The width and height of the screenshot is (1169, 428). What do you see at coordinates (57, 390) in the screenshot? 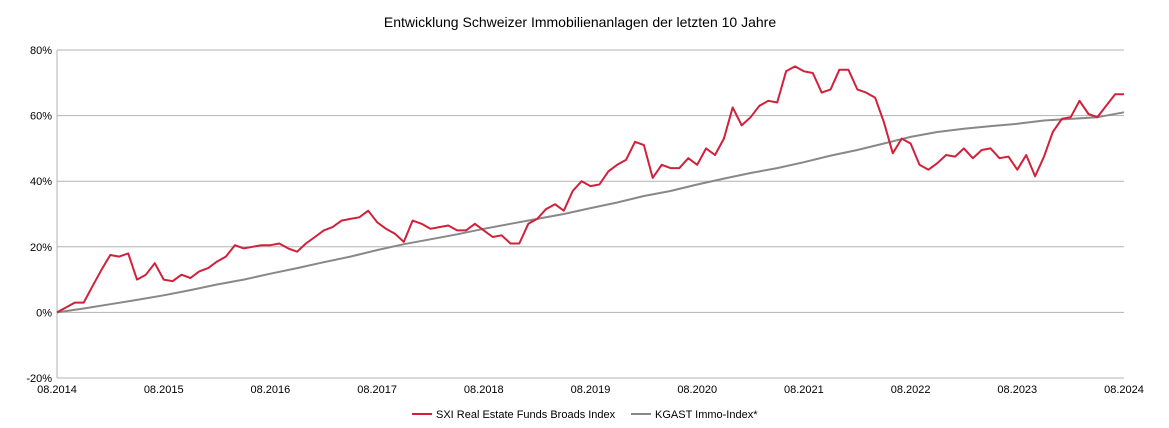
I see `x-tick-label: 08.2014` at bounding box center [57, 390].